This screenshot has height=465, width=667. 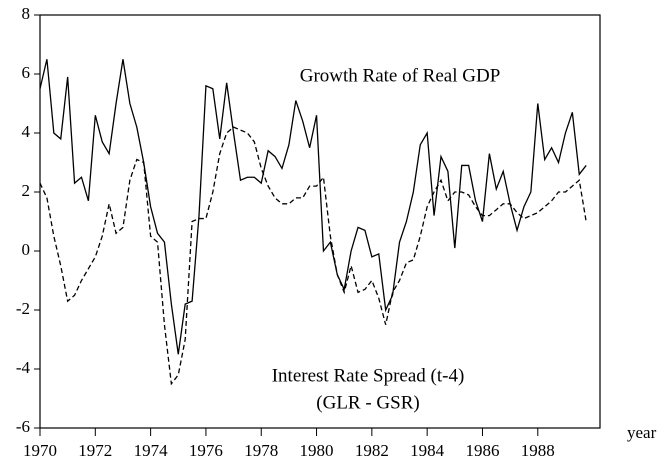 I want to click on annotation: (GLR - GSR), so click(x=367, y=402).